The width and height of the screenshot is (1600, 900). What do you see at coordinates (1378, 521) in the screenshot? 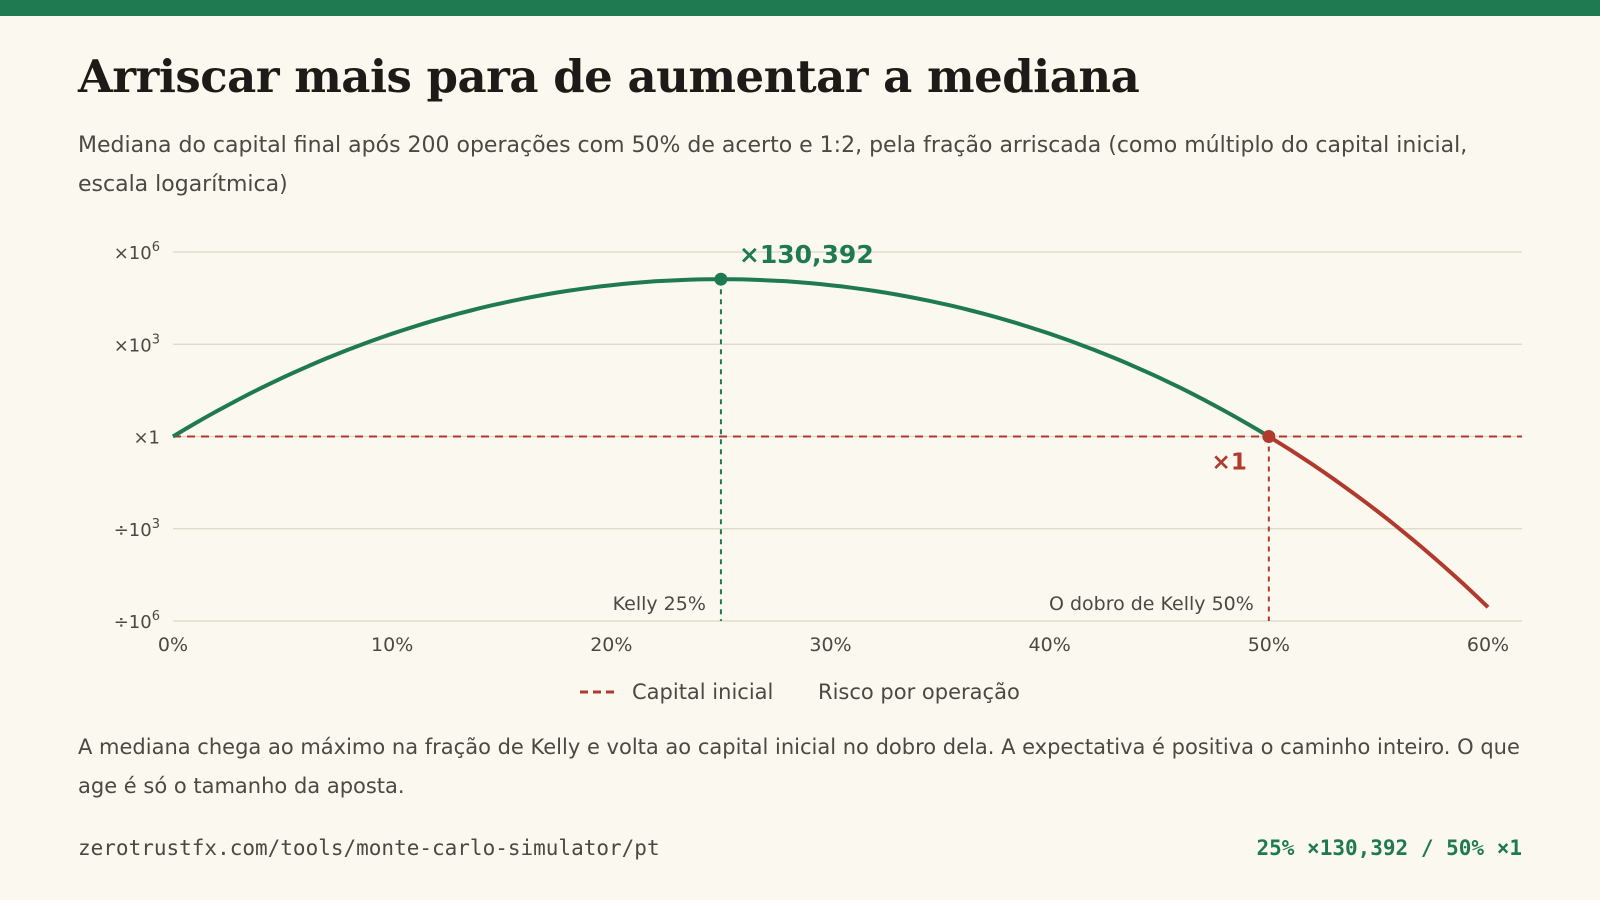
I see `series-line-decline` at bounding box center [1378, 521].